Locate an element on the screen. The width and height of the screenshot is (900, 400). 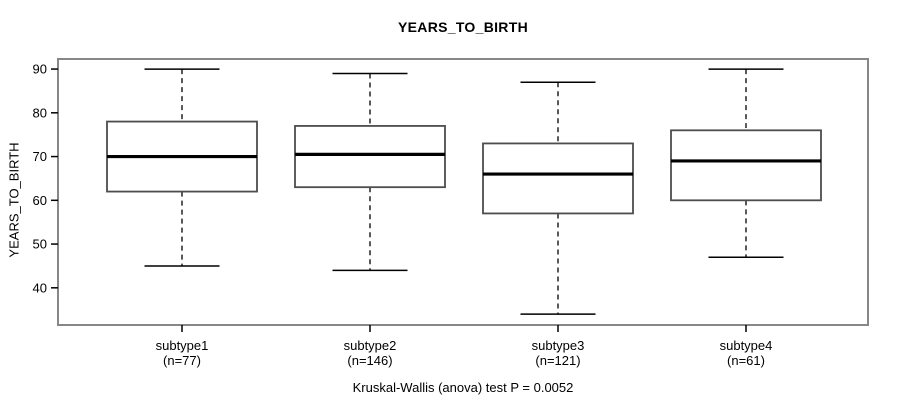
x-category-label: subtype4 (n=61) is located at coordinates (746, 353).